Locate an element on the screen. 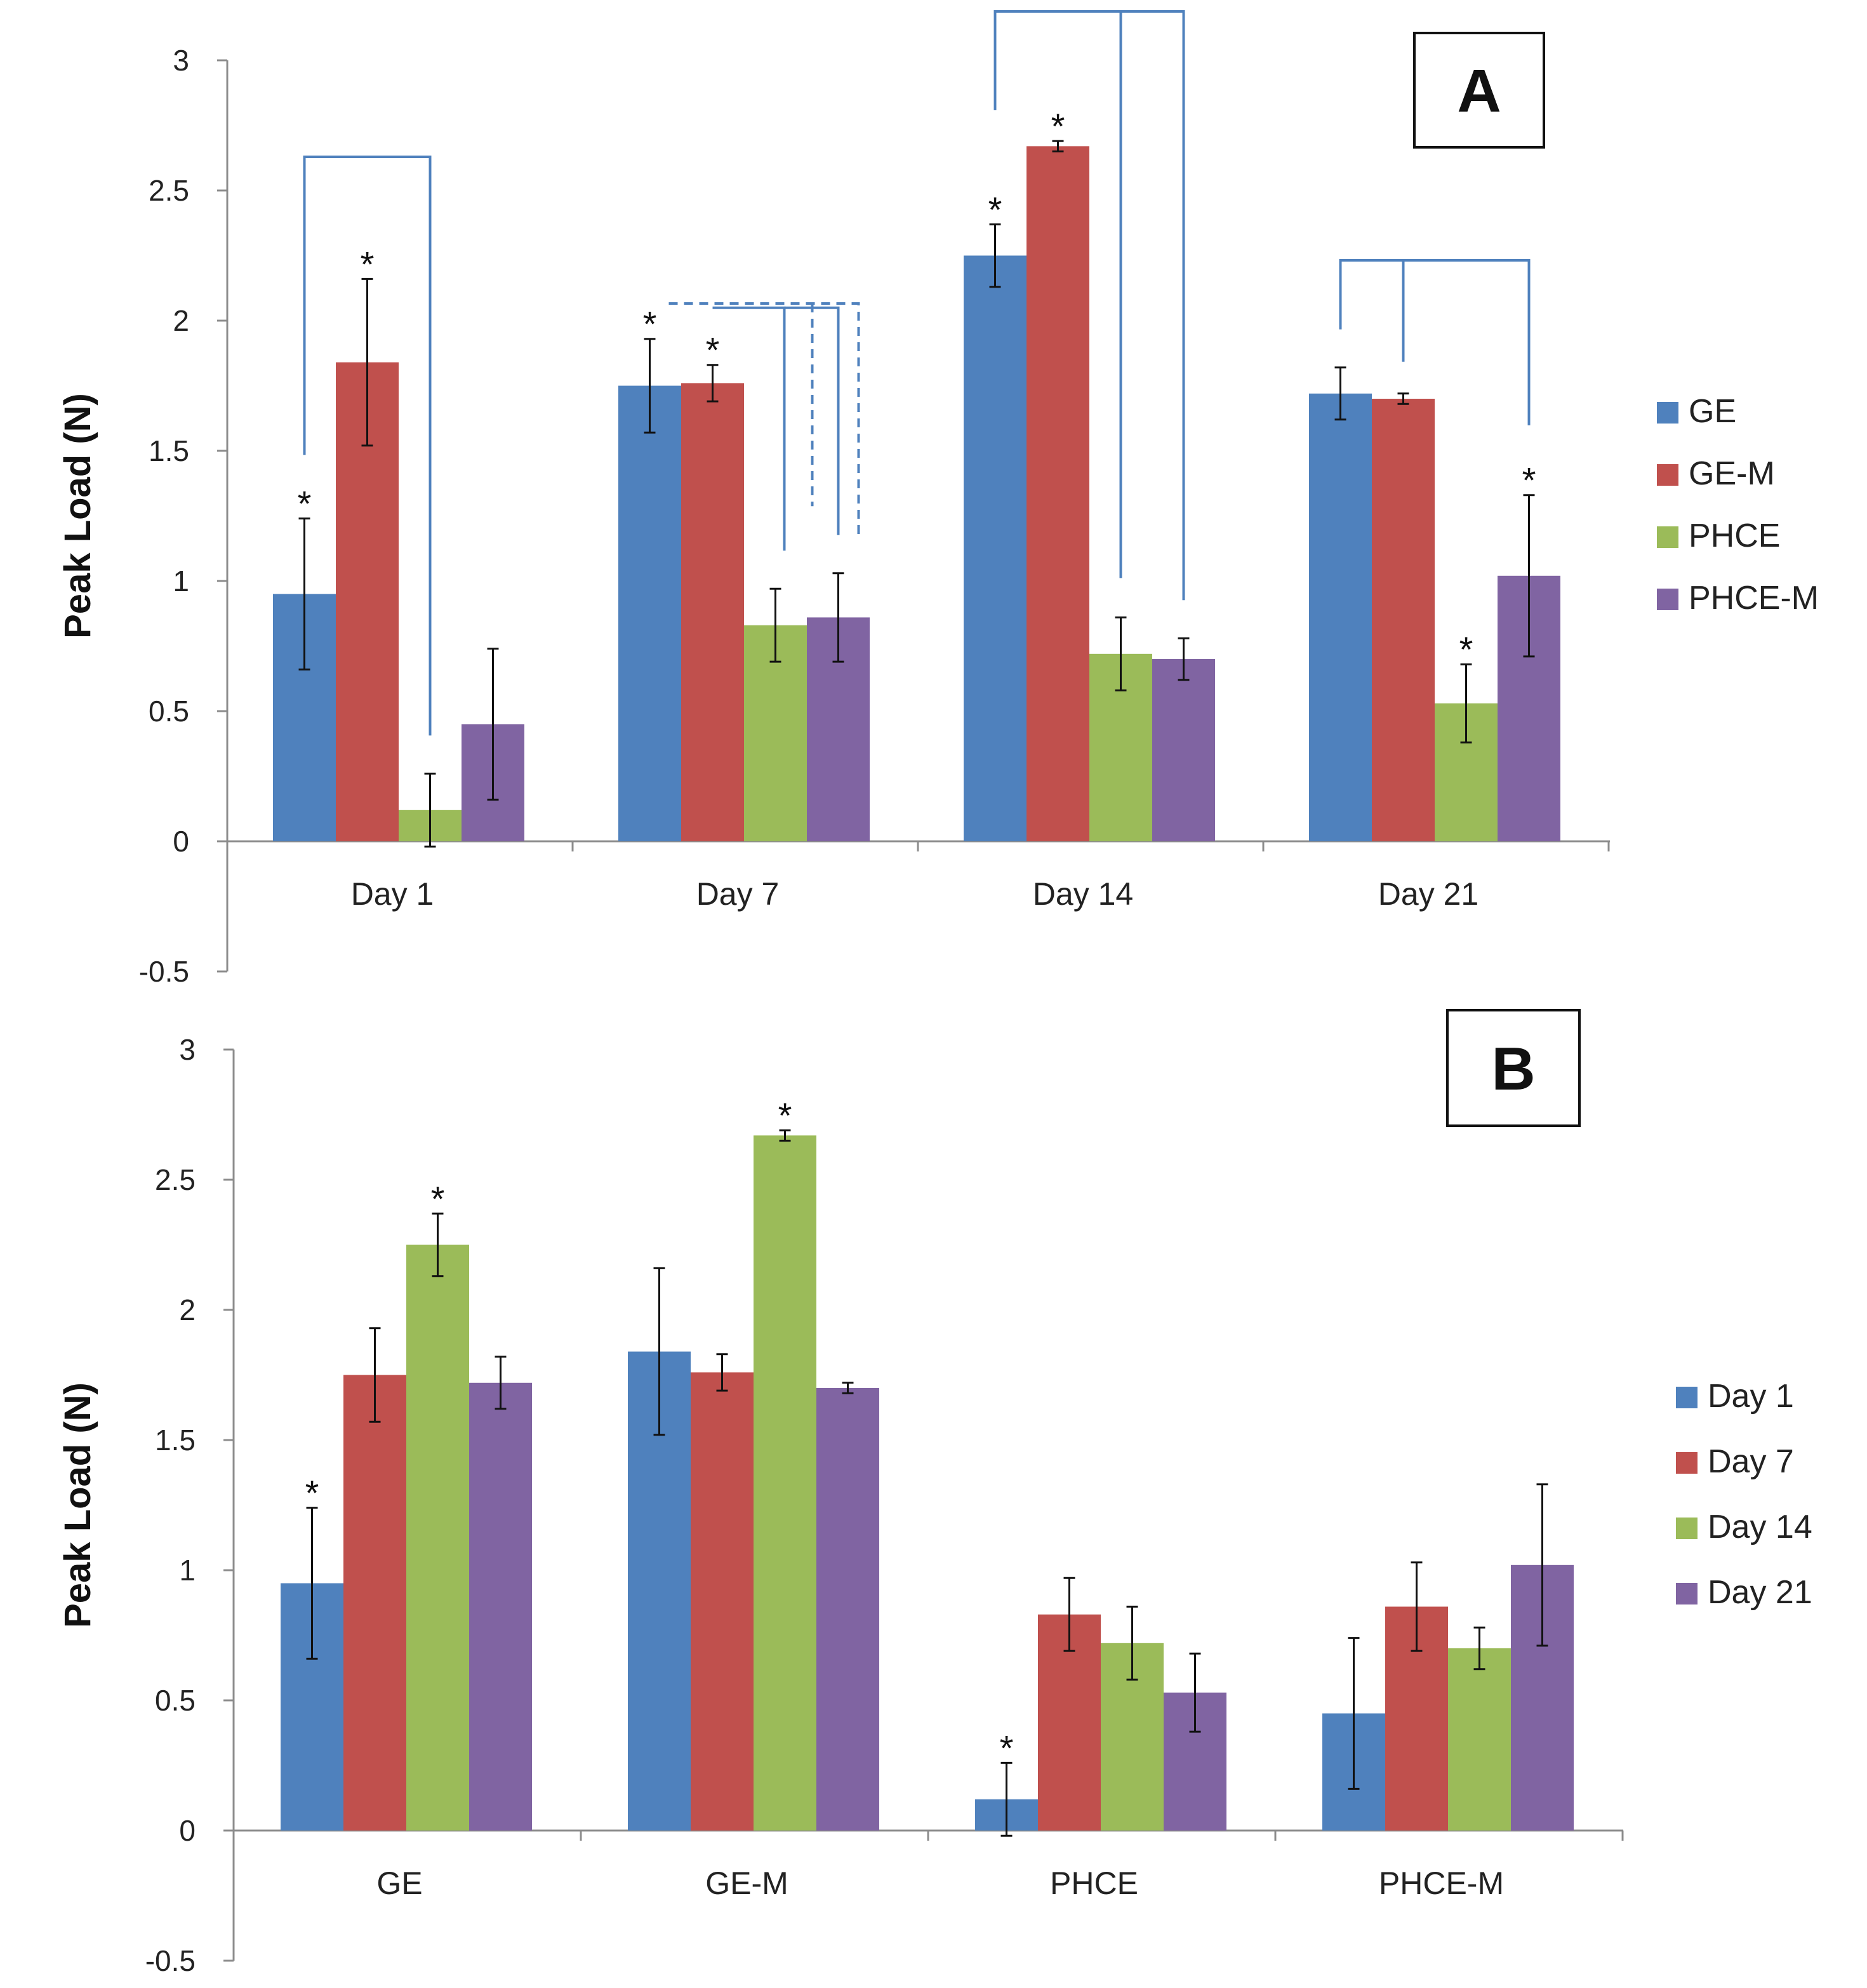 This screenshot has height=1988, width=1867. y-tick-label-a-6: 0 is located at coordinates (181, 841).